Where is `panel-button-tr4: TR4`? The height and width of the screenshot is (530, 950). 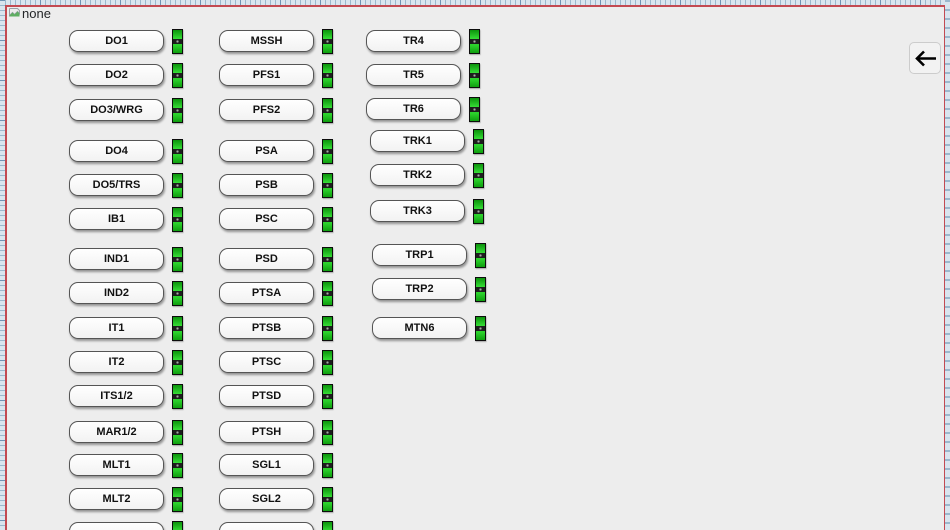 panel-button-tr4: TR4 is located at coordinates (413, 41).